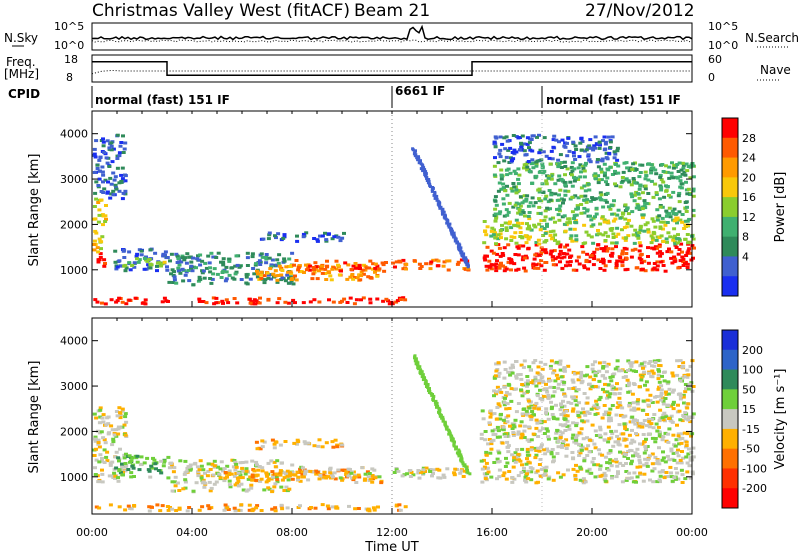 This screenshot has width=800, height=554. What do you see at coordinates (21, 38) in the screenshot?
I see `nsky-label: N.Sky` at bounding box center [21, 38].